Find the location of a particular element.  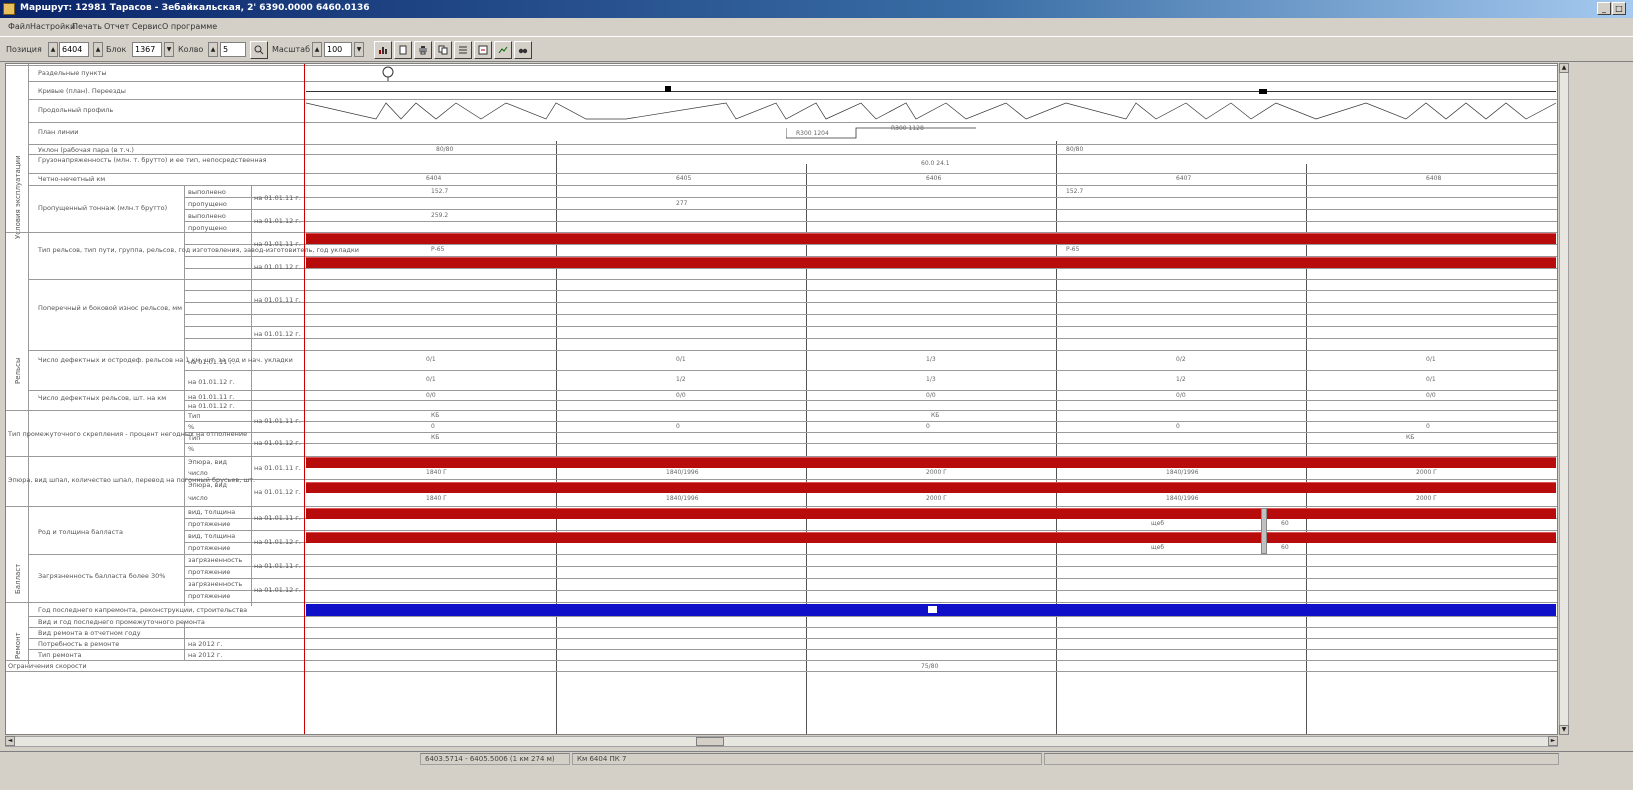

page-icon is located at coordinates (403, 50).